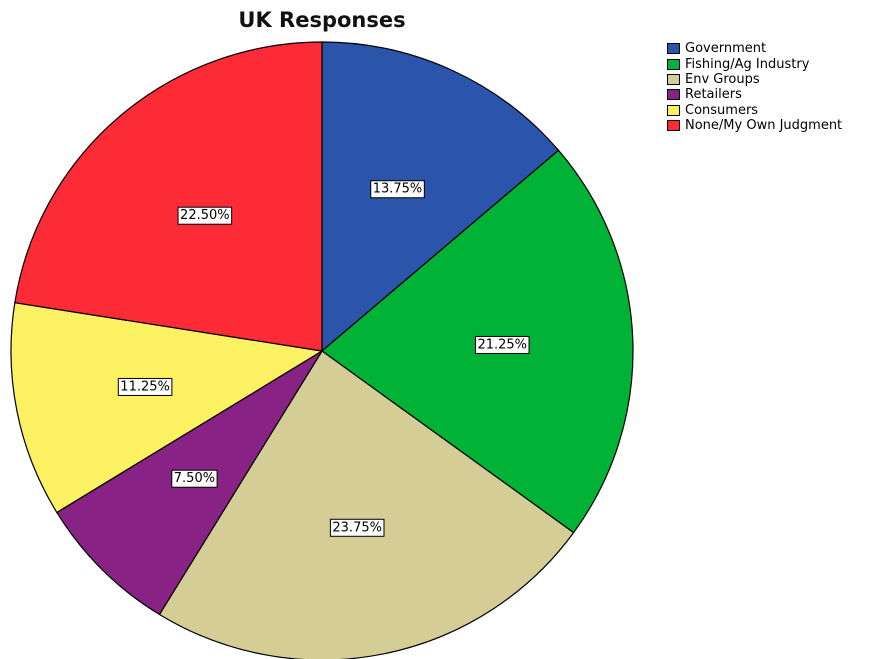  Describe the element at coordinates (166, 408) in the screenshot. I see `pie-slice-consumers` at that location.